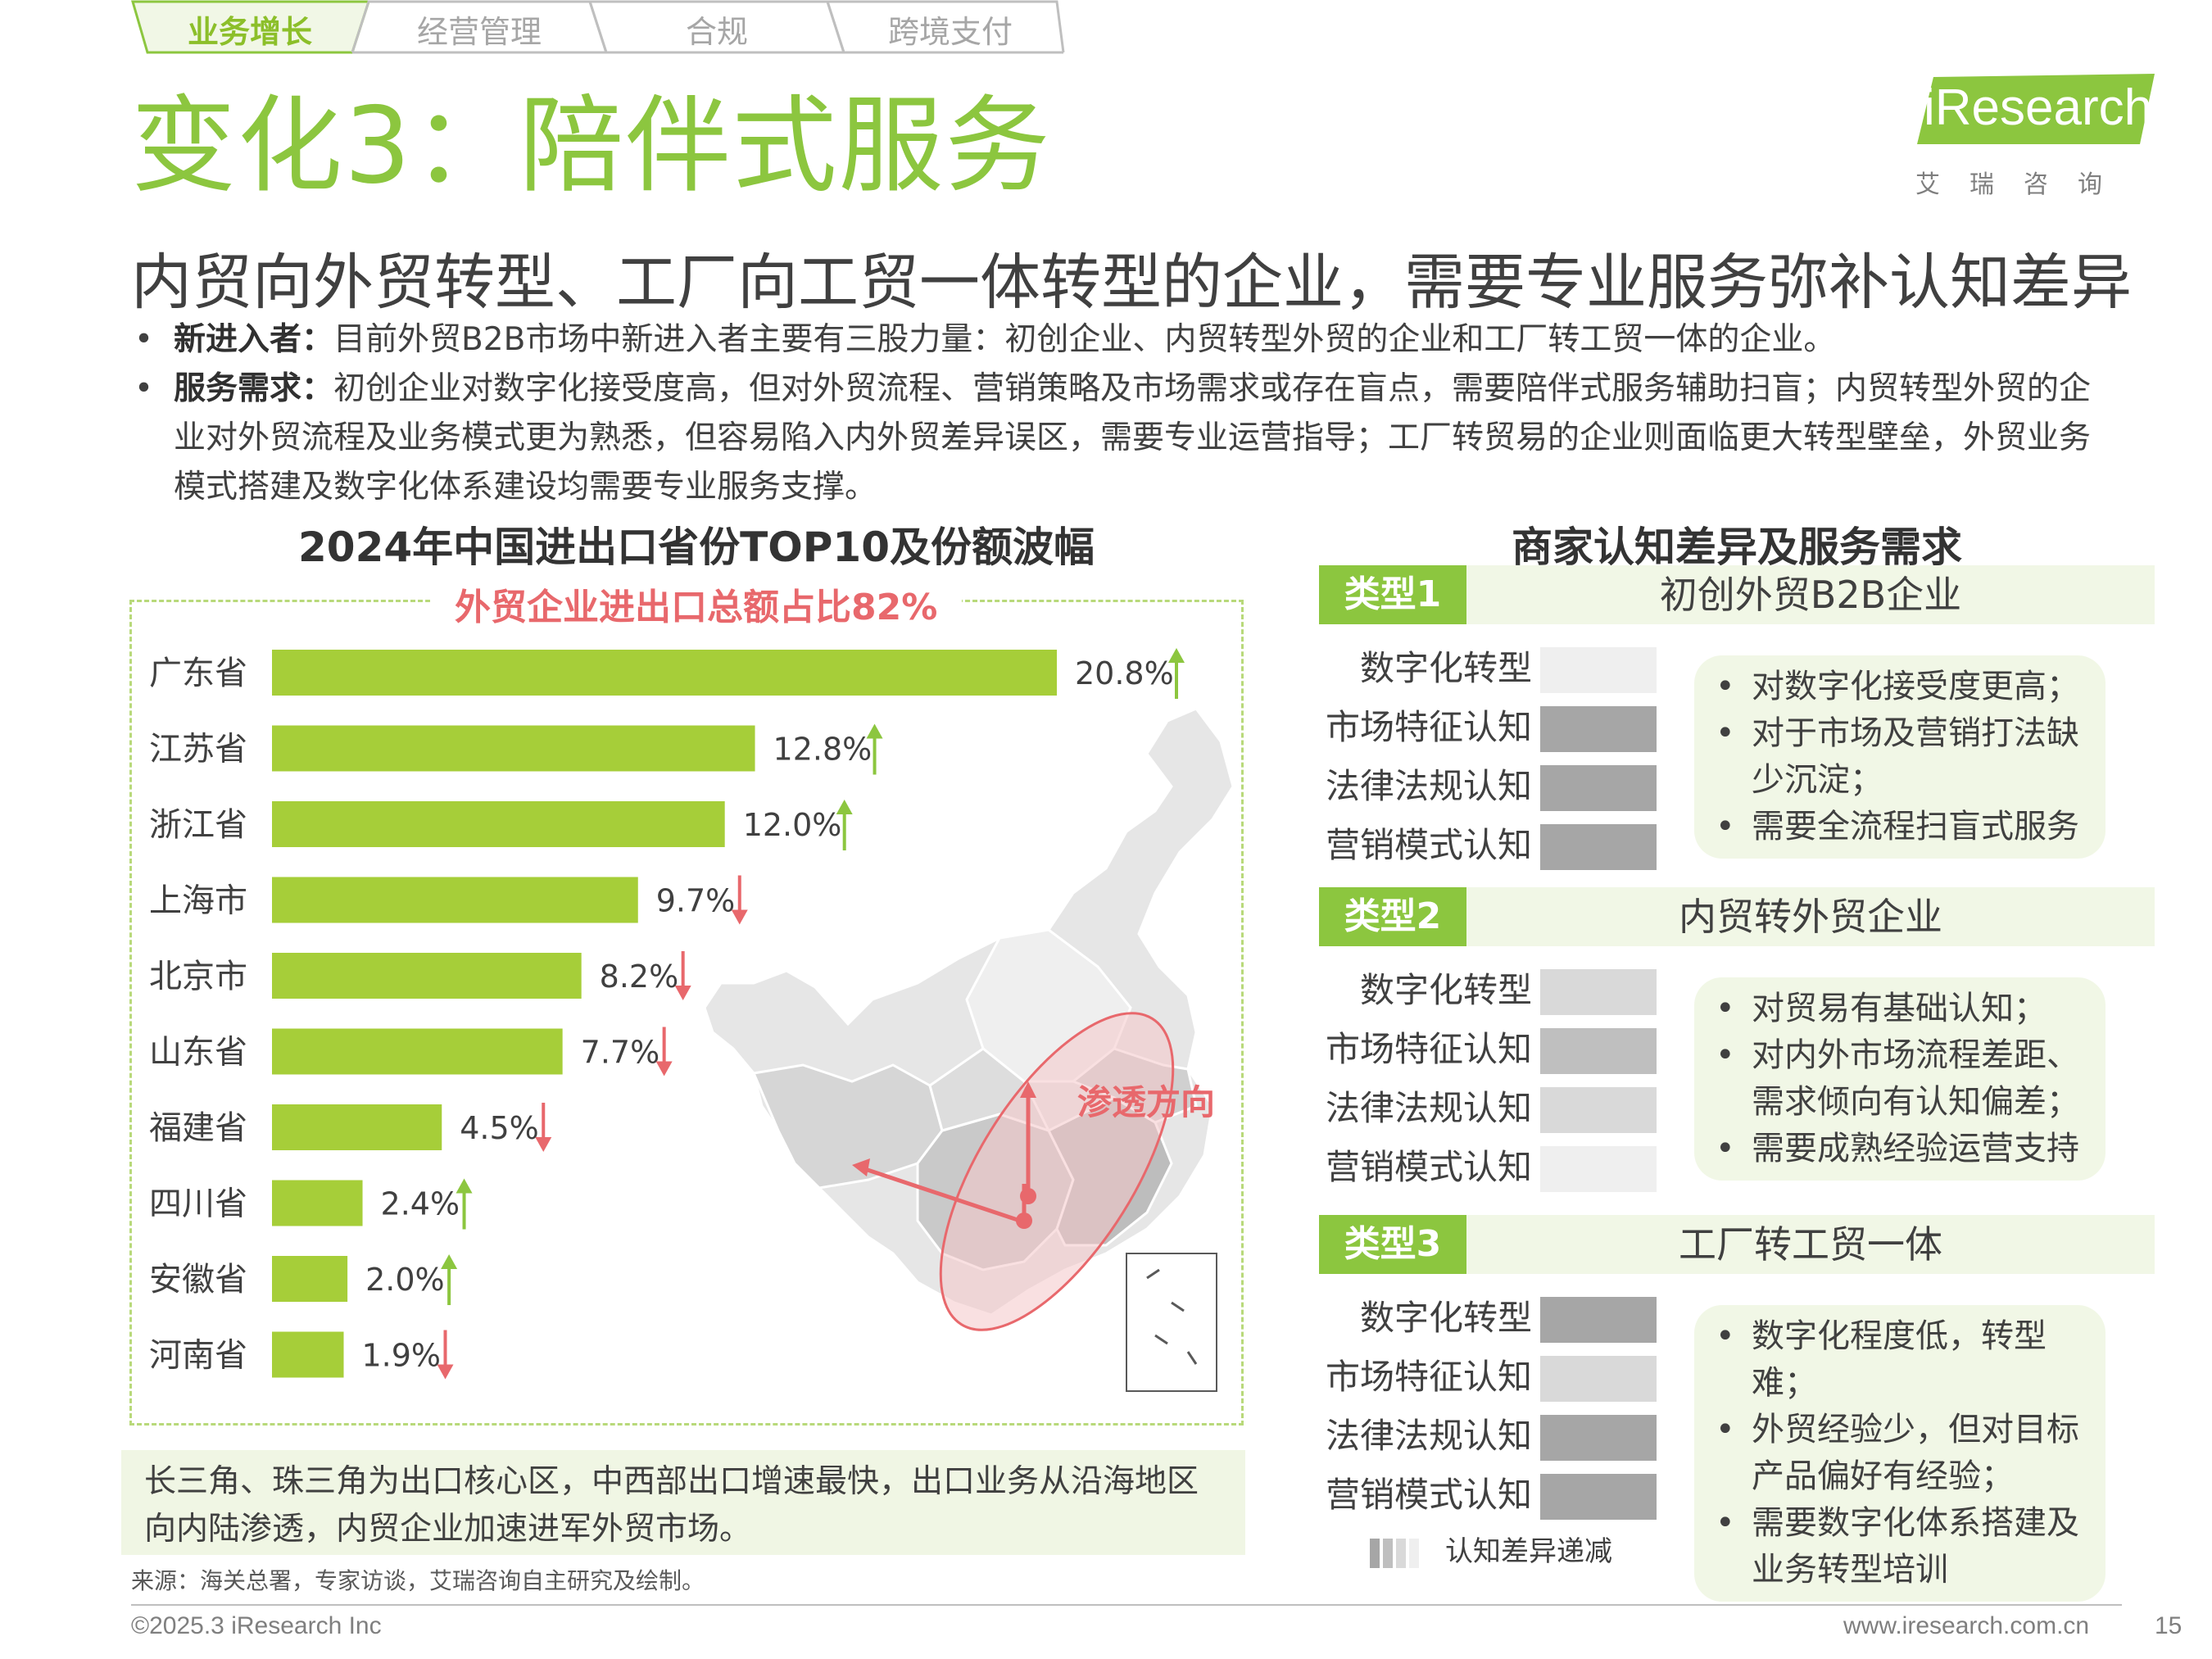 This screenshot has width=2212, height=1659. I want to click on type-description: 对数字化接受度更高；对于市场及营销打法缺少沉淀；需要全流程扫盲式服务, so click(1899, 757).